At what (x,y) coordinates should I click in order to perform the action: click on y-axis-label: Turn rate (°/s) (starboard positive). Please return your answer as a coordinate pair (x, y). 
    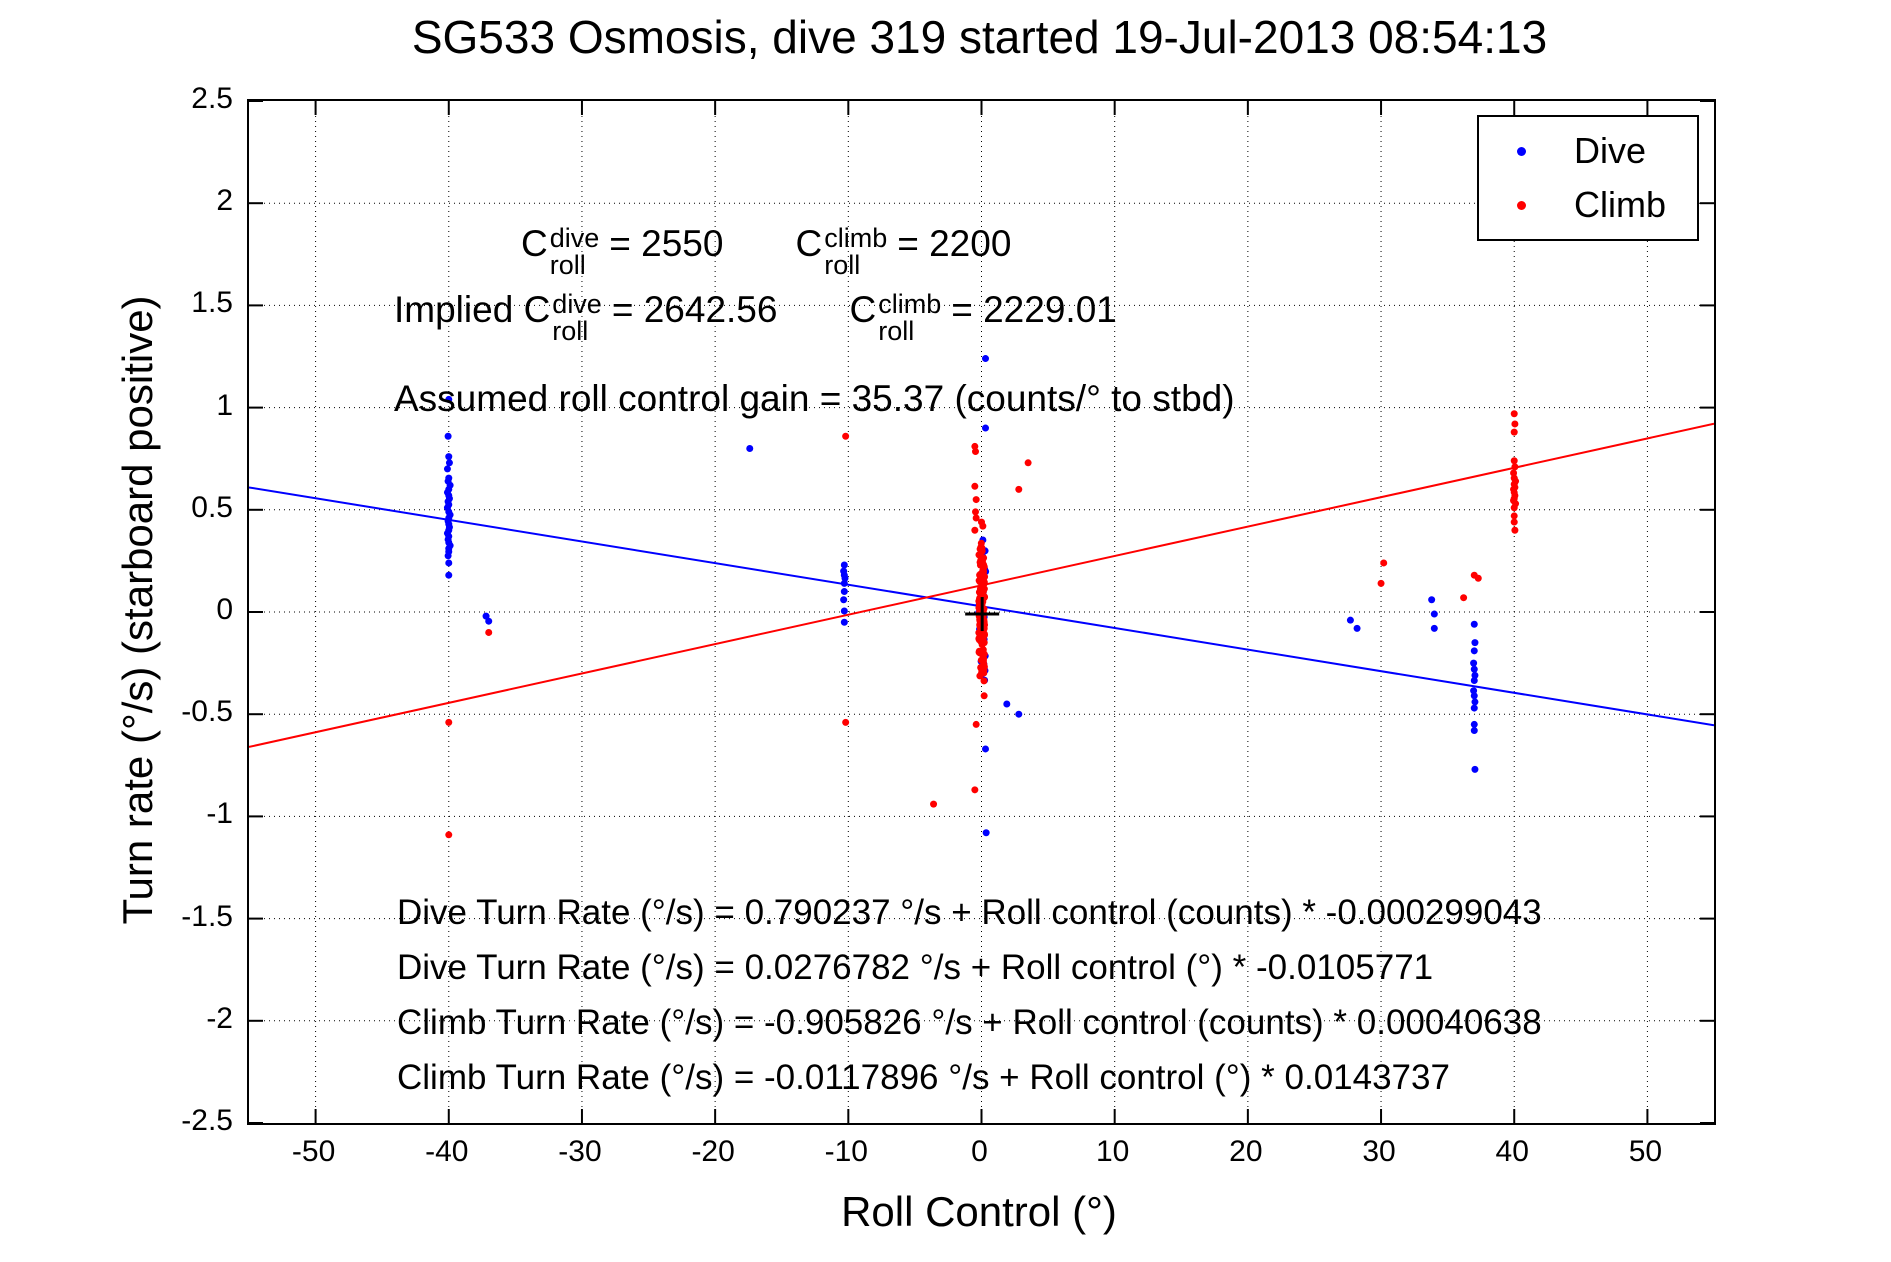
    Looking at the image, I should click on (137, 610).